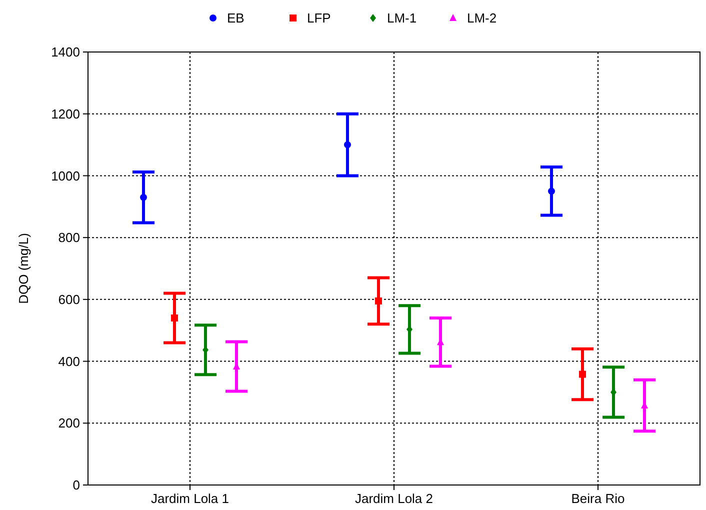 The height and width of the screenshot is (510, 706). Describe the element at coordinates (598, 498) in the screenshot. I see `x-tick-label: Beira Rio` at that location.